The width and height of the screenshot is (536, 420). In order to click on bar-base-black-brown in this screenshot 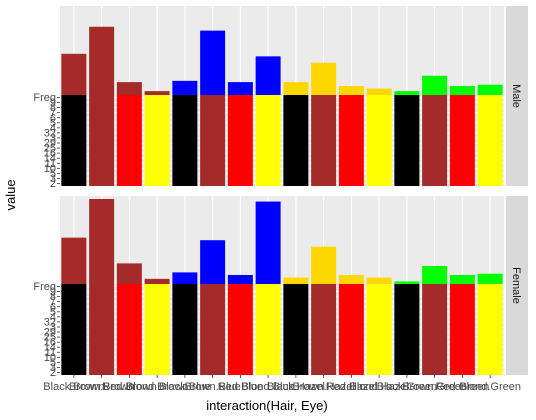, I will do `click(74, 140)`.